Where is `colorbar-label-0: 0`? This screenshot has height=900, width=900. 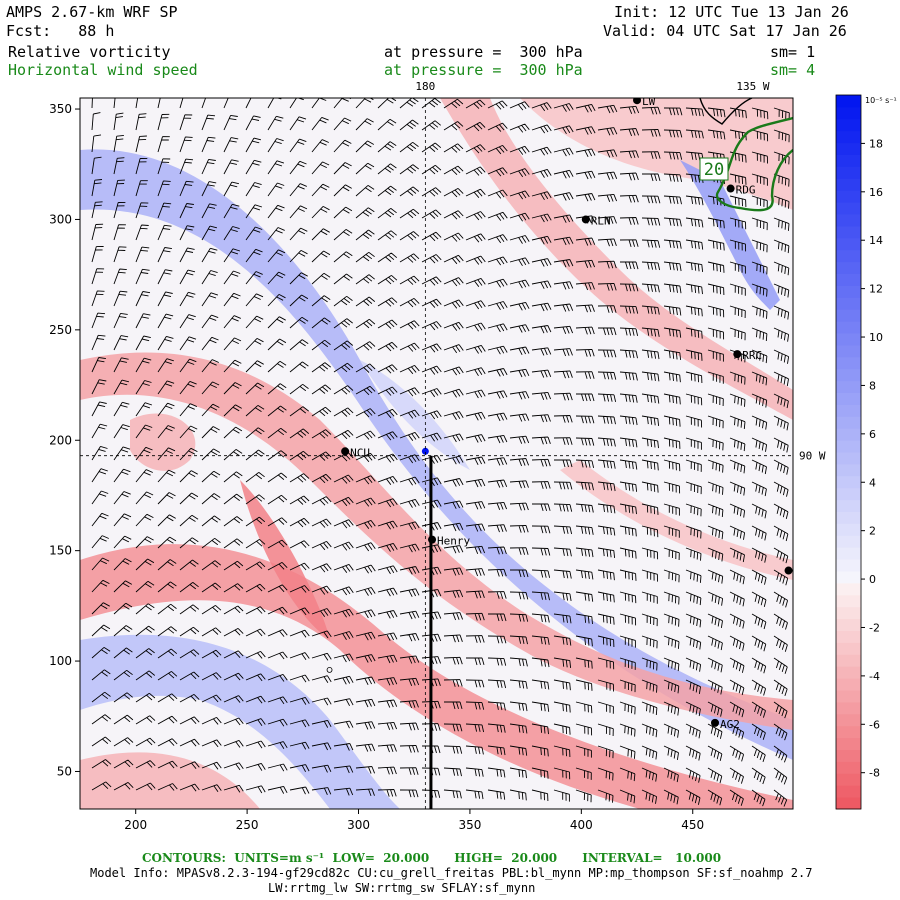 colorbar-label-0: 0 is located at coordinates (872, 579).